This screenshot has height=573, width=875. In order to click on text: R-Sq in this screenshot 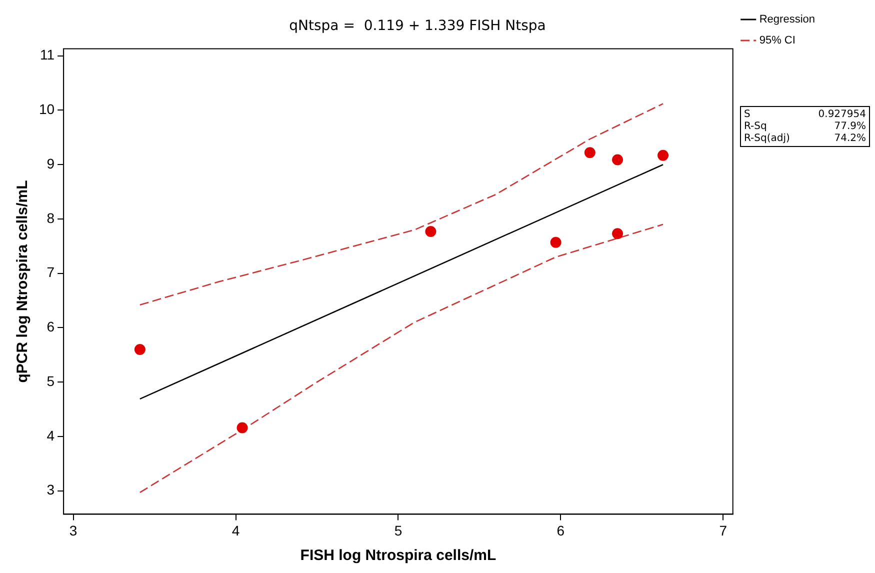, I will do `click(756, 126)`.